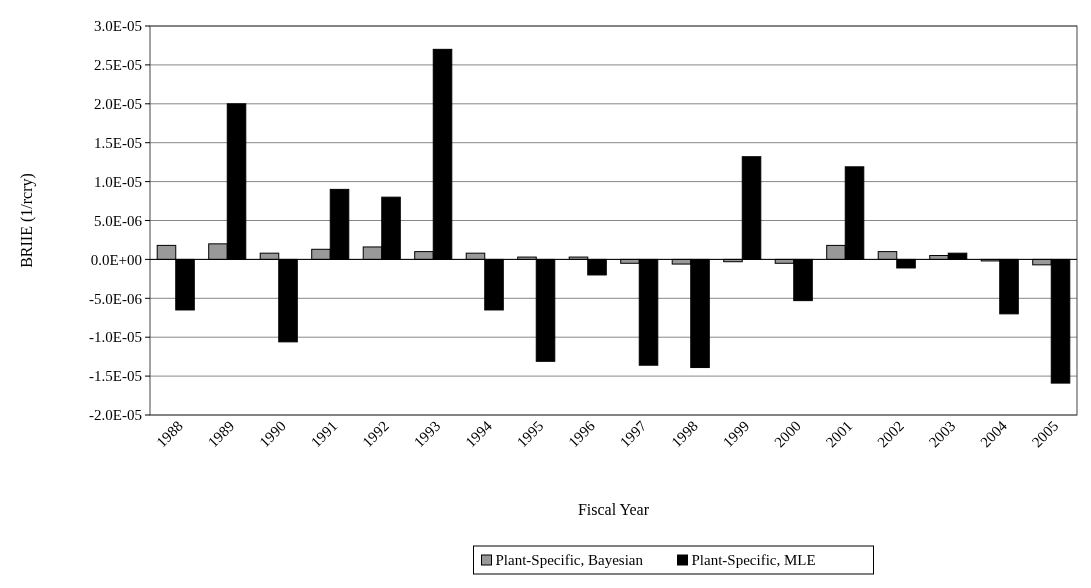  What do you see at coordinates (118, 220) in the screenshot?
I see `y-tick-label: 5.0E-06` at bounding box center [118, 220].